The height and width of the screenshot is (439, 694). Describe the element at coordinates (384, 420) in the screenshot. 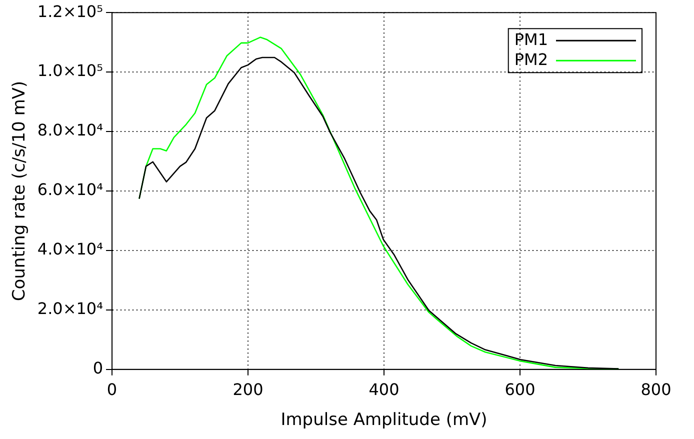

I see `x-axis-title: Impulse Amplitude (mV)` at that location.